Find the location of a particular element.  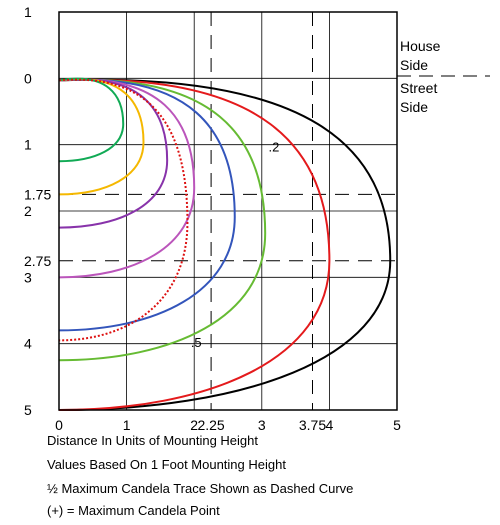

y-tick-label: 3 is located at coordinates (28, 277).